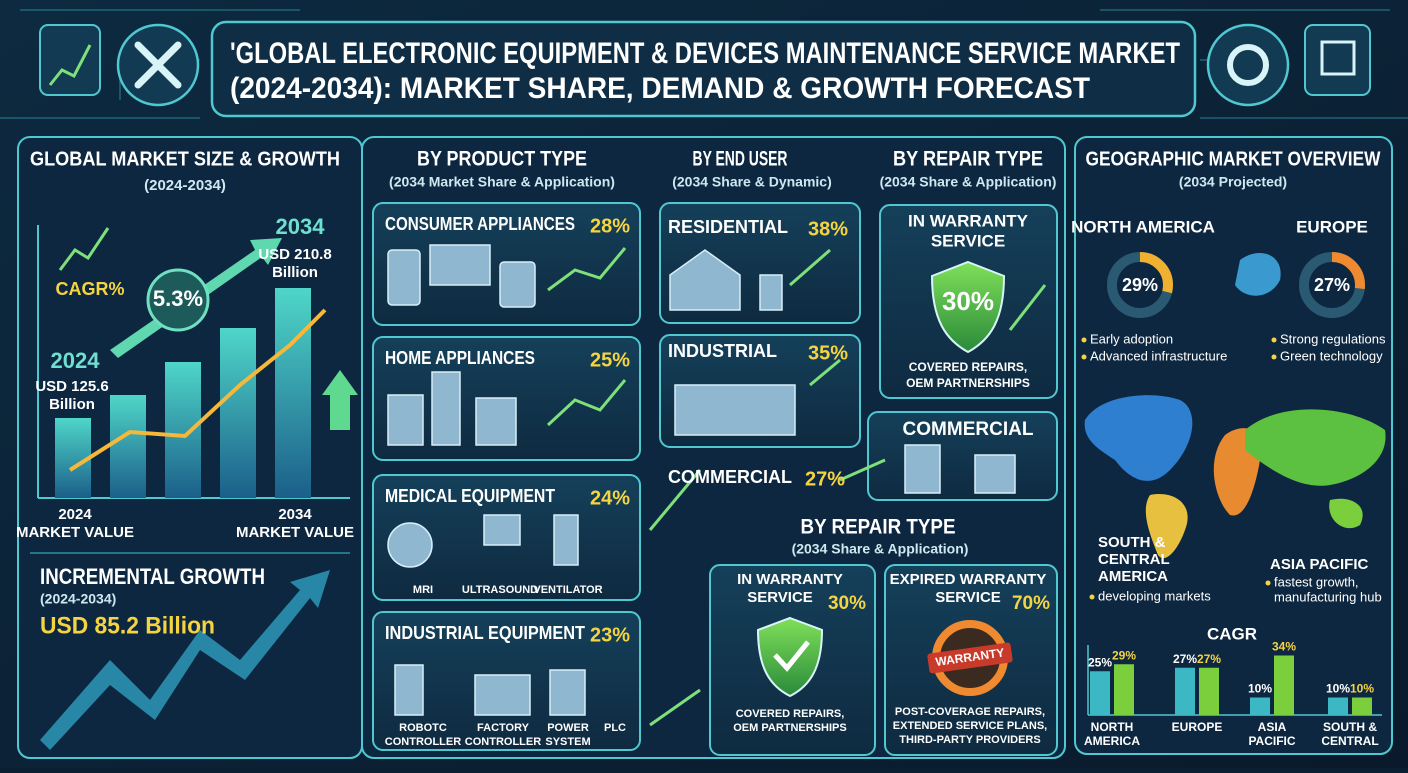  What do you see at coordinates (610, 360) in the screenshot?
I see `share: 25%` at bounding box center [610, 360].